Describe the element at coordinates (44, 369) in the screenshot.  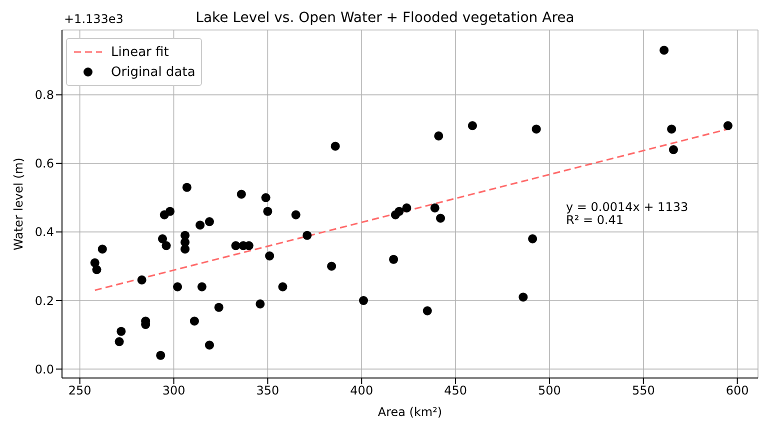
I see `y-tick-label: 0.0` at that location.